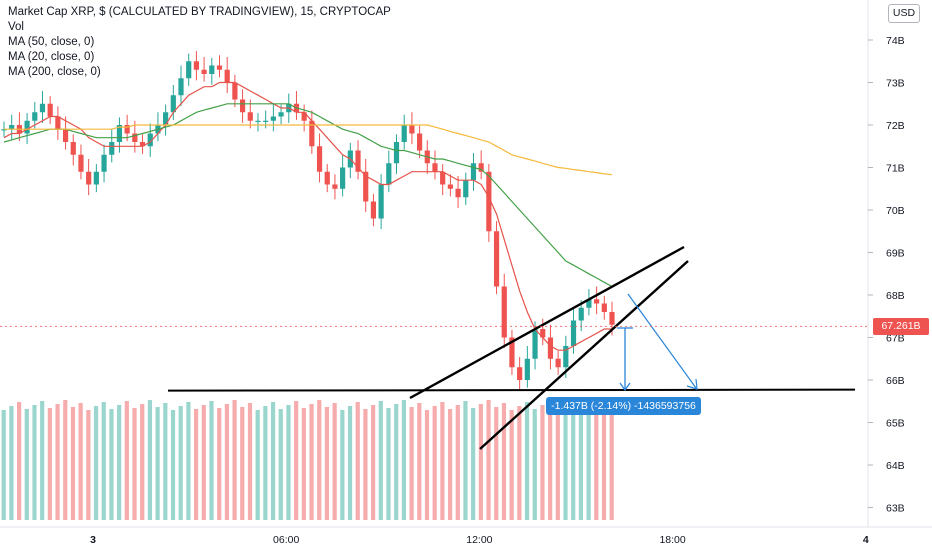  Describe the element at coordinates (895, 41) in the screenshot. I see `price-tick-label: 74B` at that location.